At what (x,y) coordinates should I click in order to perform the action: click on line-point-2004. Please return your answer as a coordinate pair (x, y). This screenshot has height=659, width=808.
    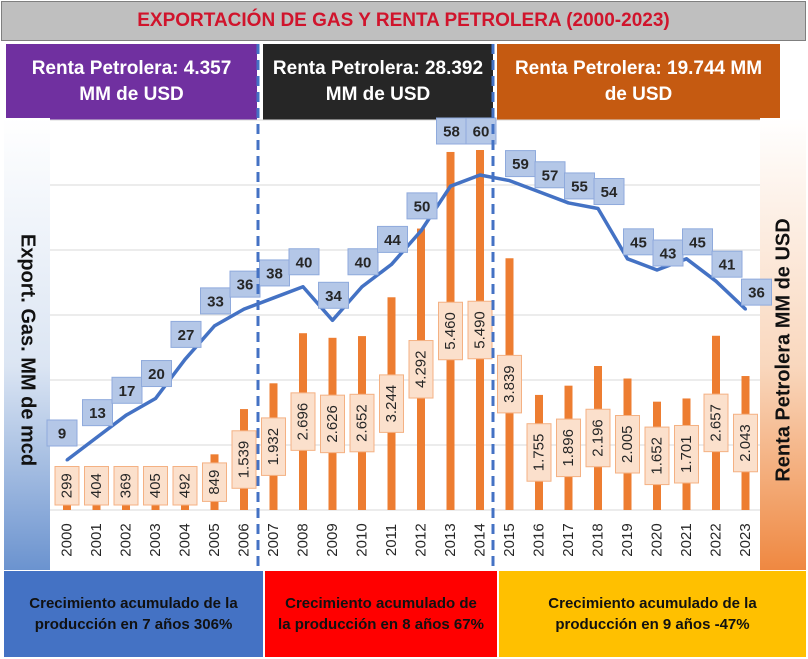
    Looking at the image, I should click on (185, 359).